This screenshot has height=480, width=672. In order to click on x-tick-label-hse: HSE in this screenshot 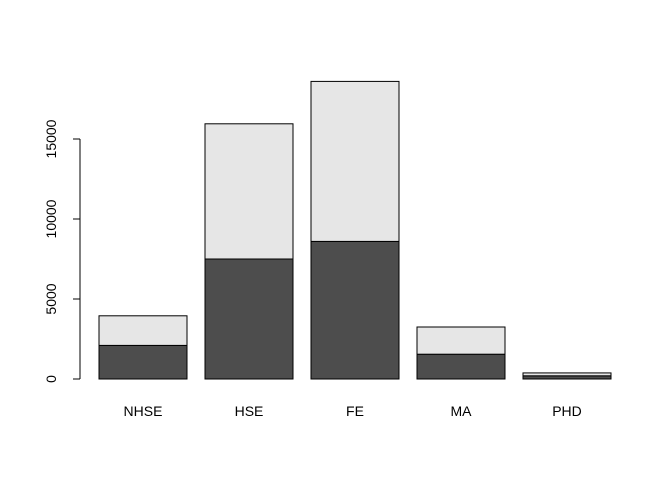, I will do `click(249, 411)`.